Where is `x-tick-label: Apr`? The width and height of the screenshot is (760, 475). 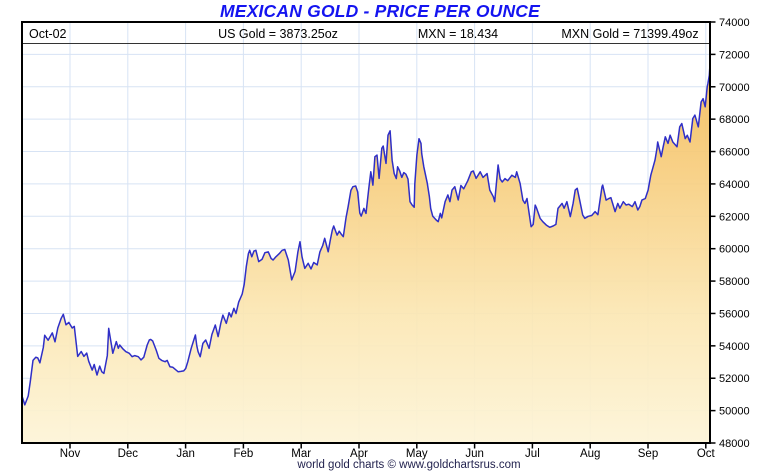 x-tick-label: Apr is located at coordinates (359, 454).